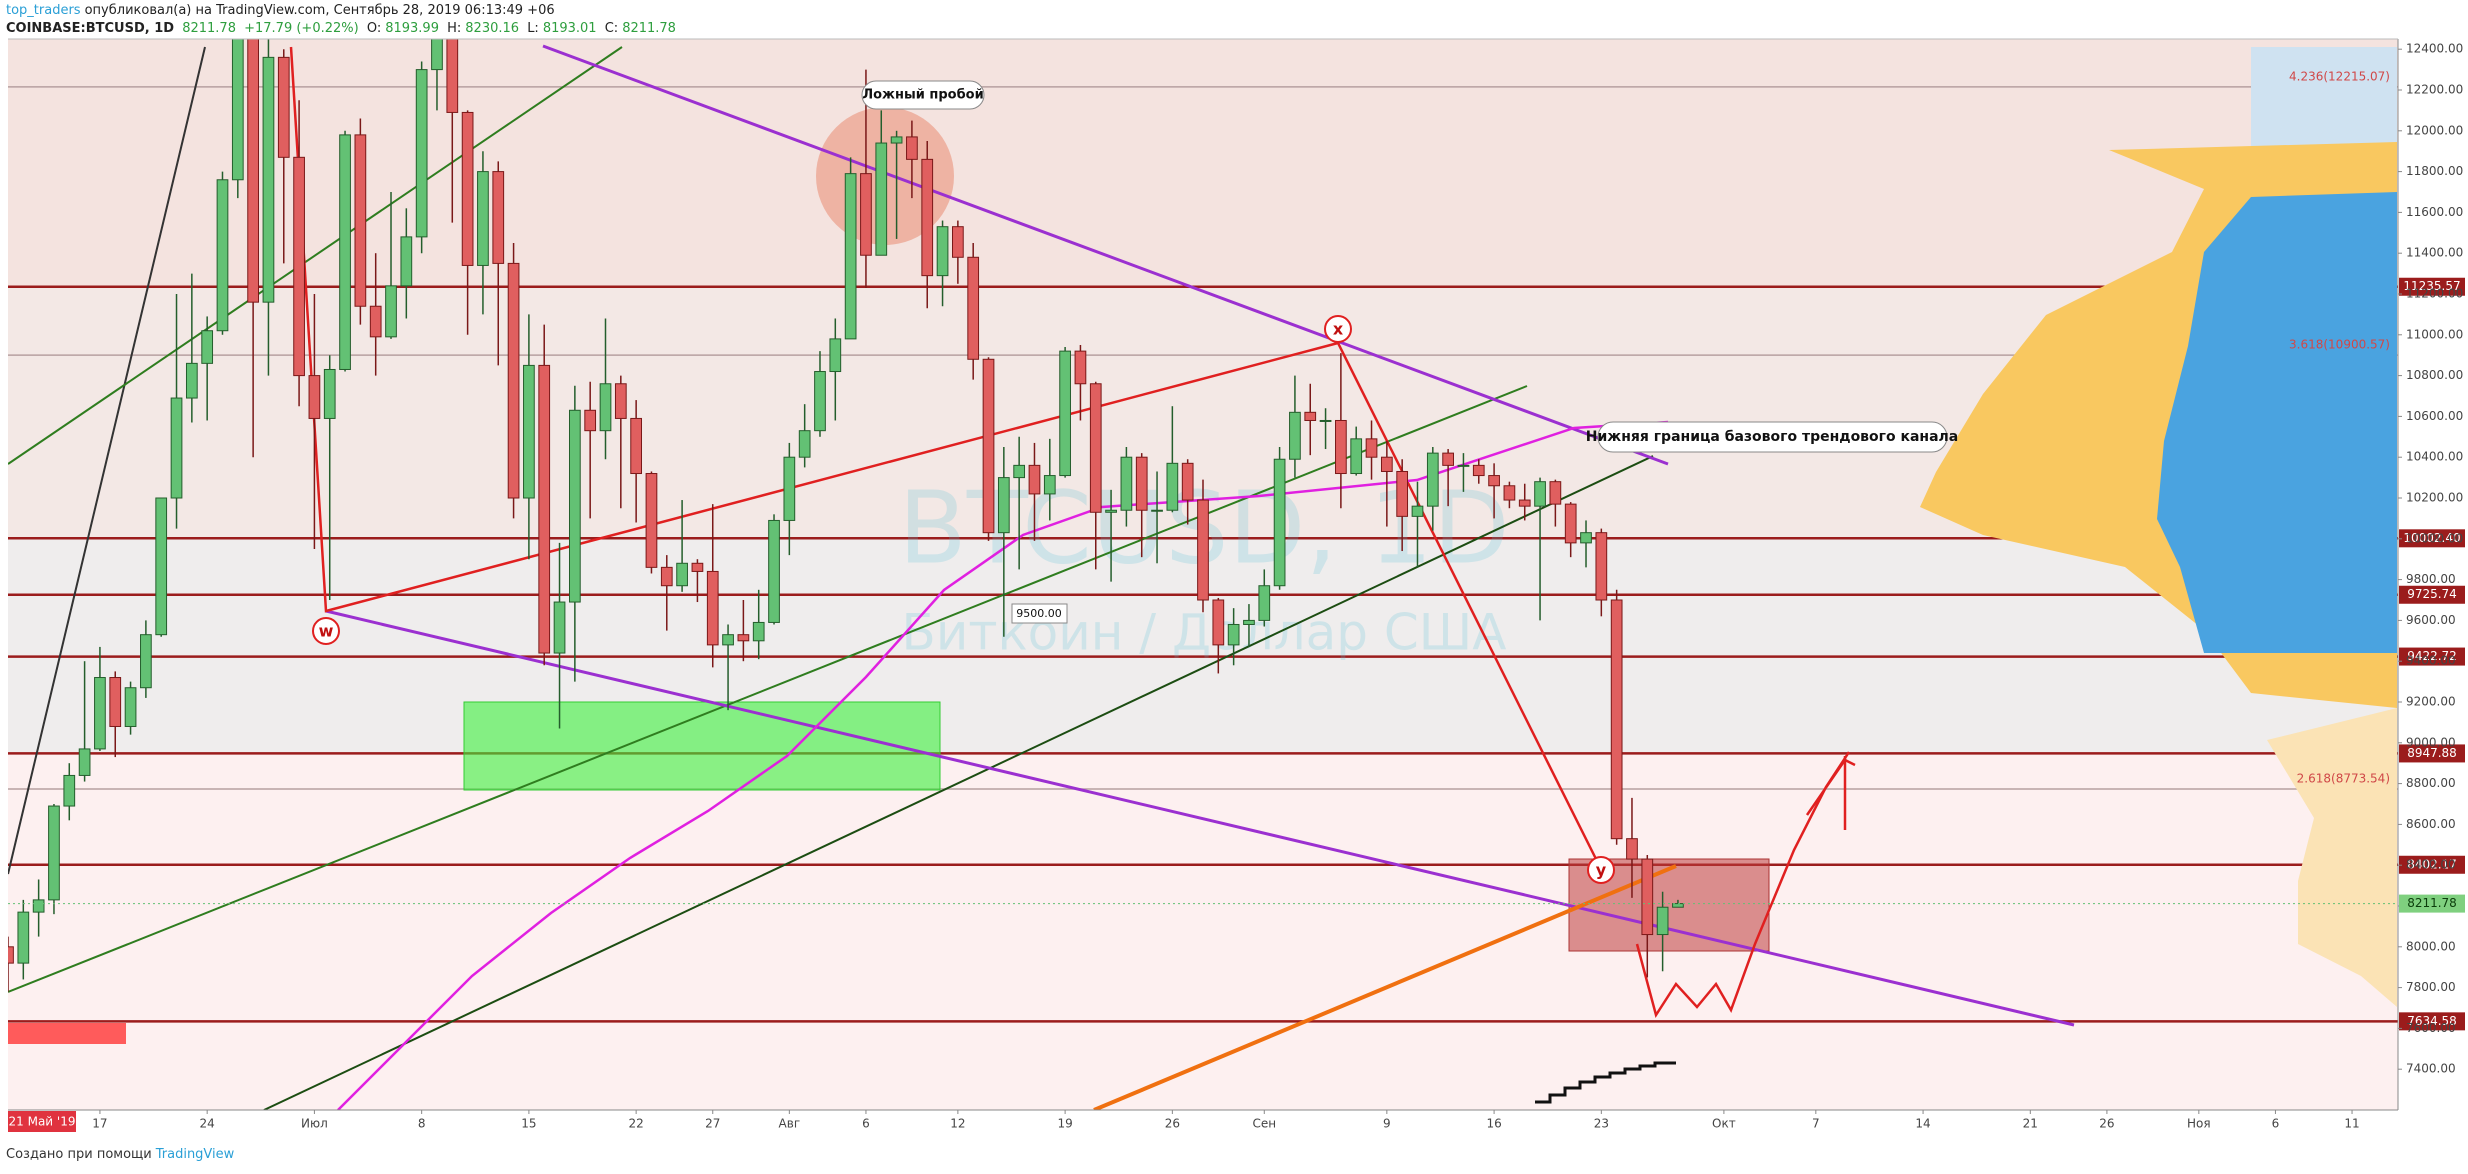 The height and width of the screenshot is (1174, 2468). Describe the element at coordinates (2431, 946) in the screenshot. I see `y-tick-label: 8000.00` at that location.